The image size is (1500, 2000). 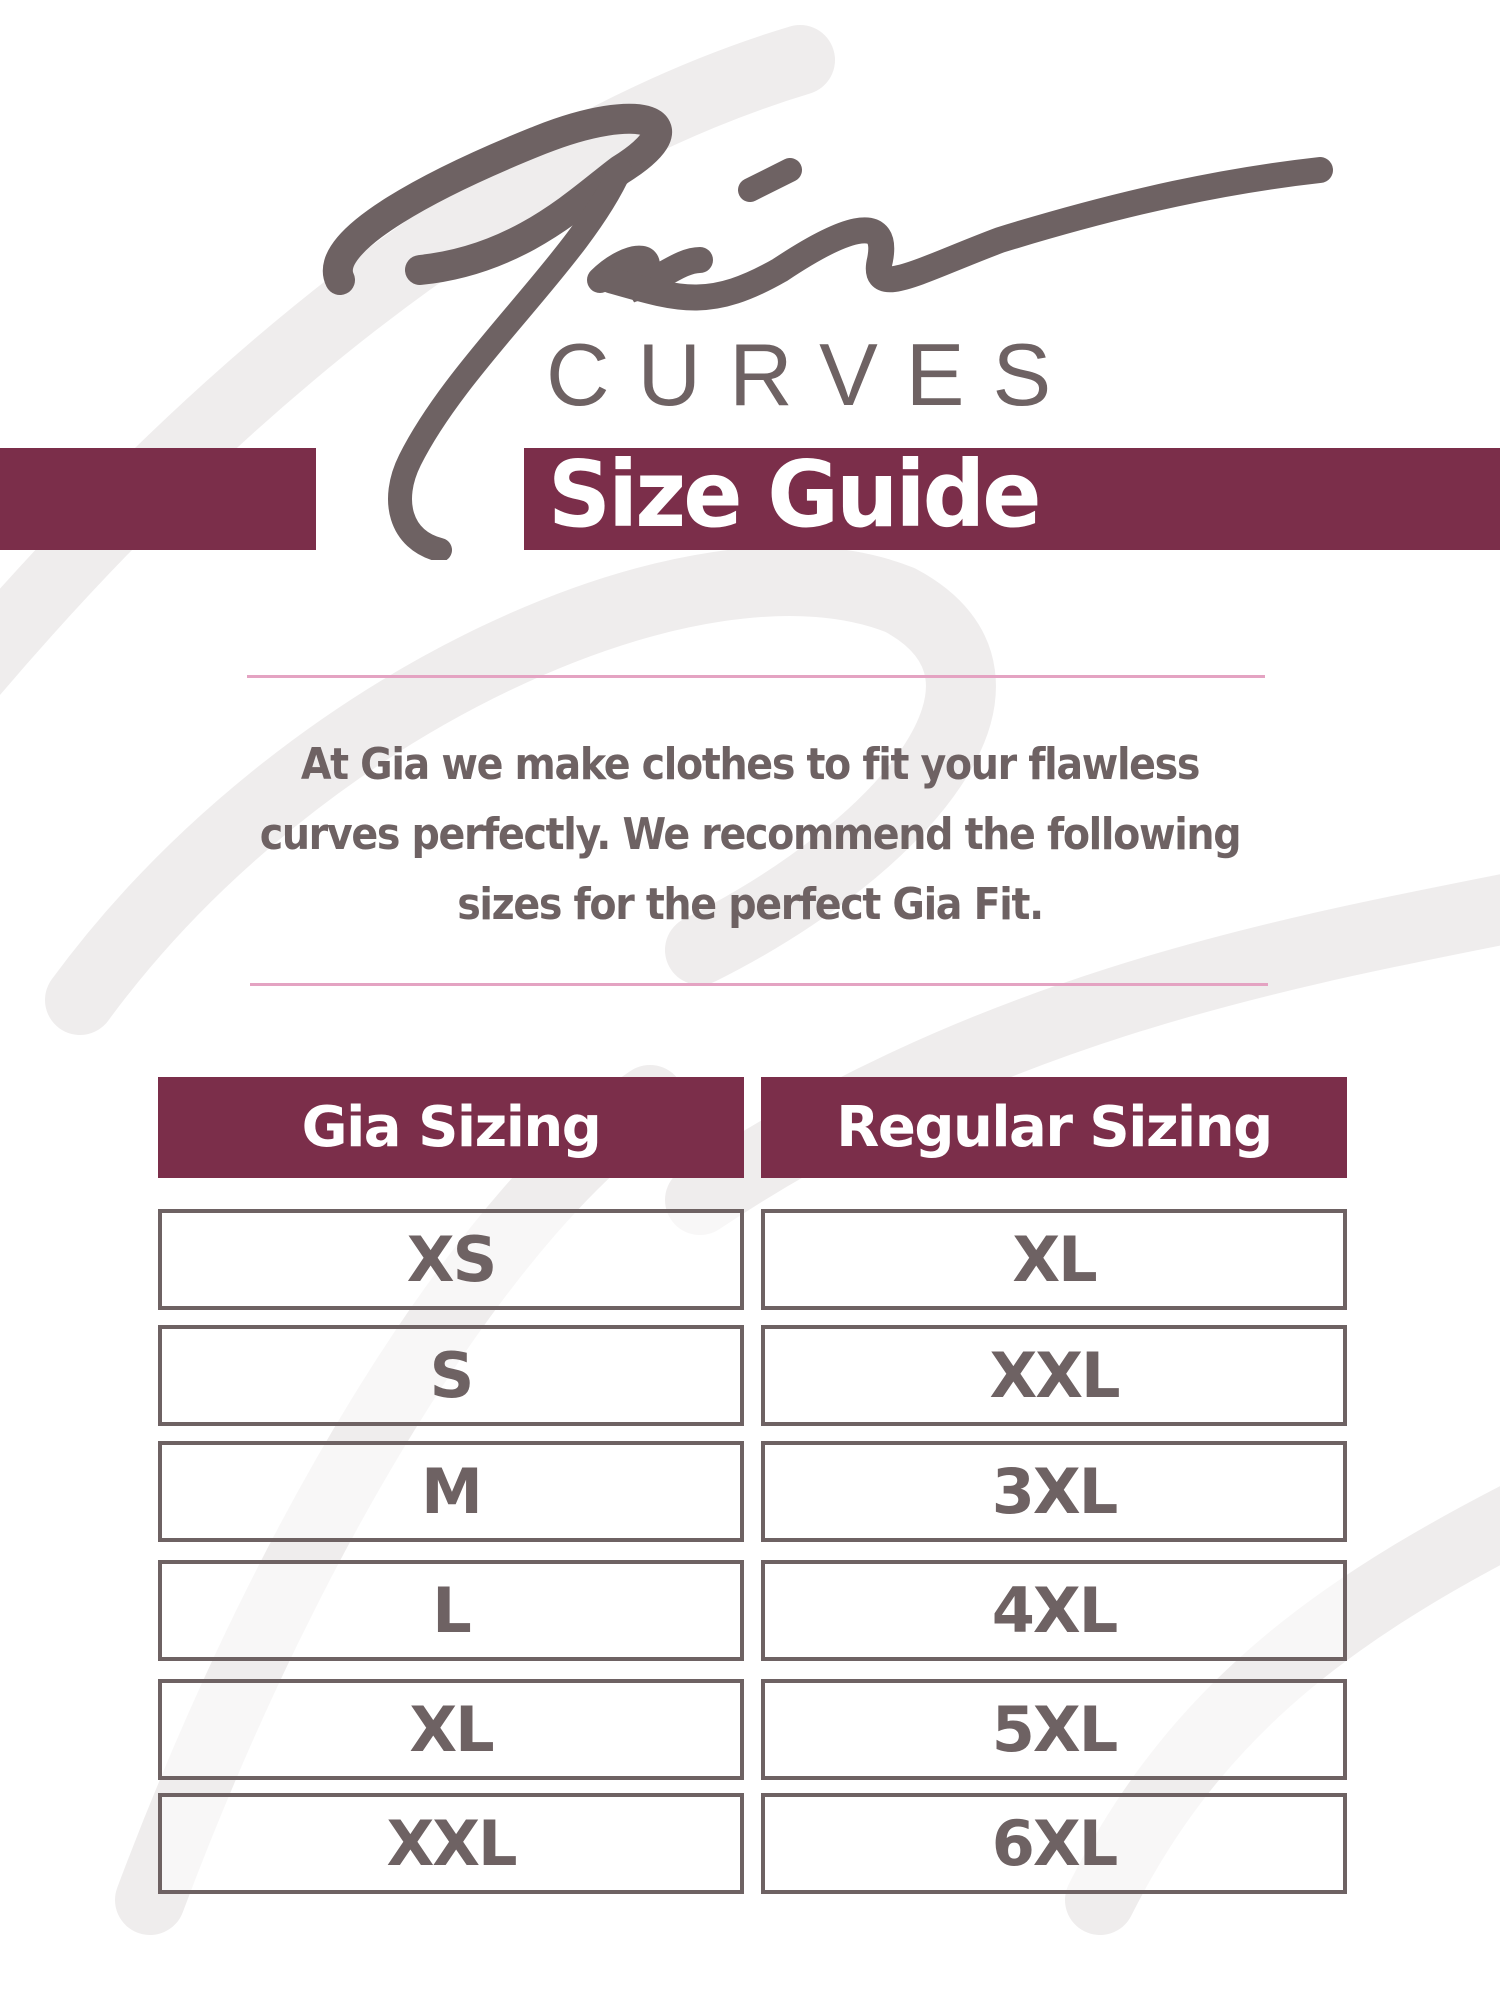 I want to click on title-bar-left, so click(x=158, y=499).